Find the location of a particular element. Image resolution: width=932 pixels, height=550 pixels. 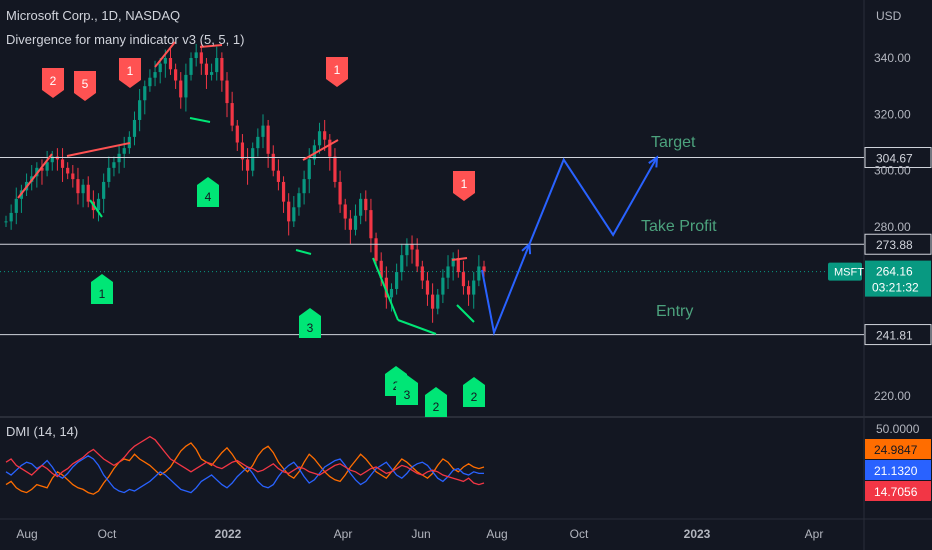

dmi-pane: 50.0000 24.9847 21.1320 14.7056 is located at coordinates (468, 461).